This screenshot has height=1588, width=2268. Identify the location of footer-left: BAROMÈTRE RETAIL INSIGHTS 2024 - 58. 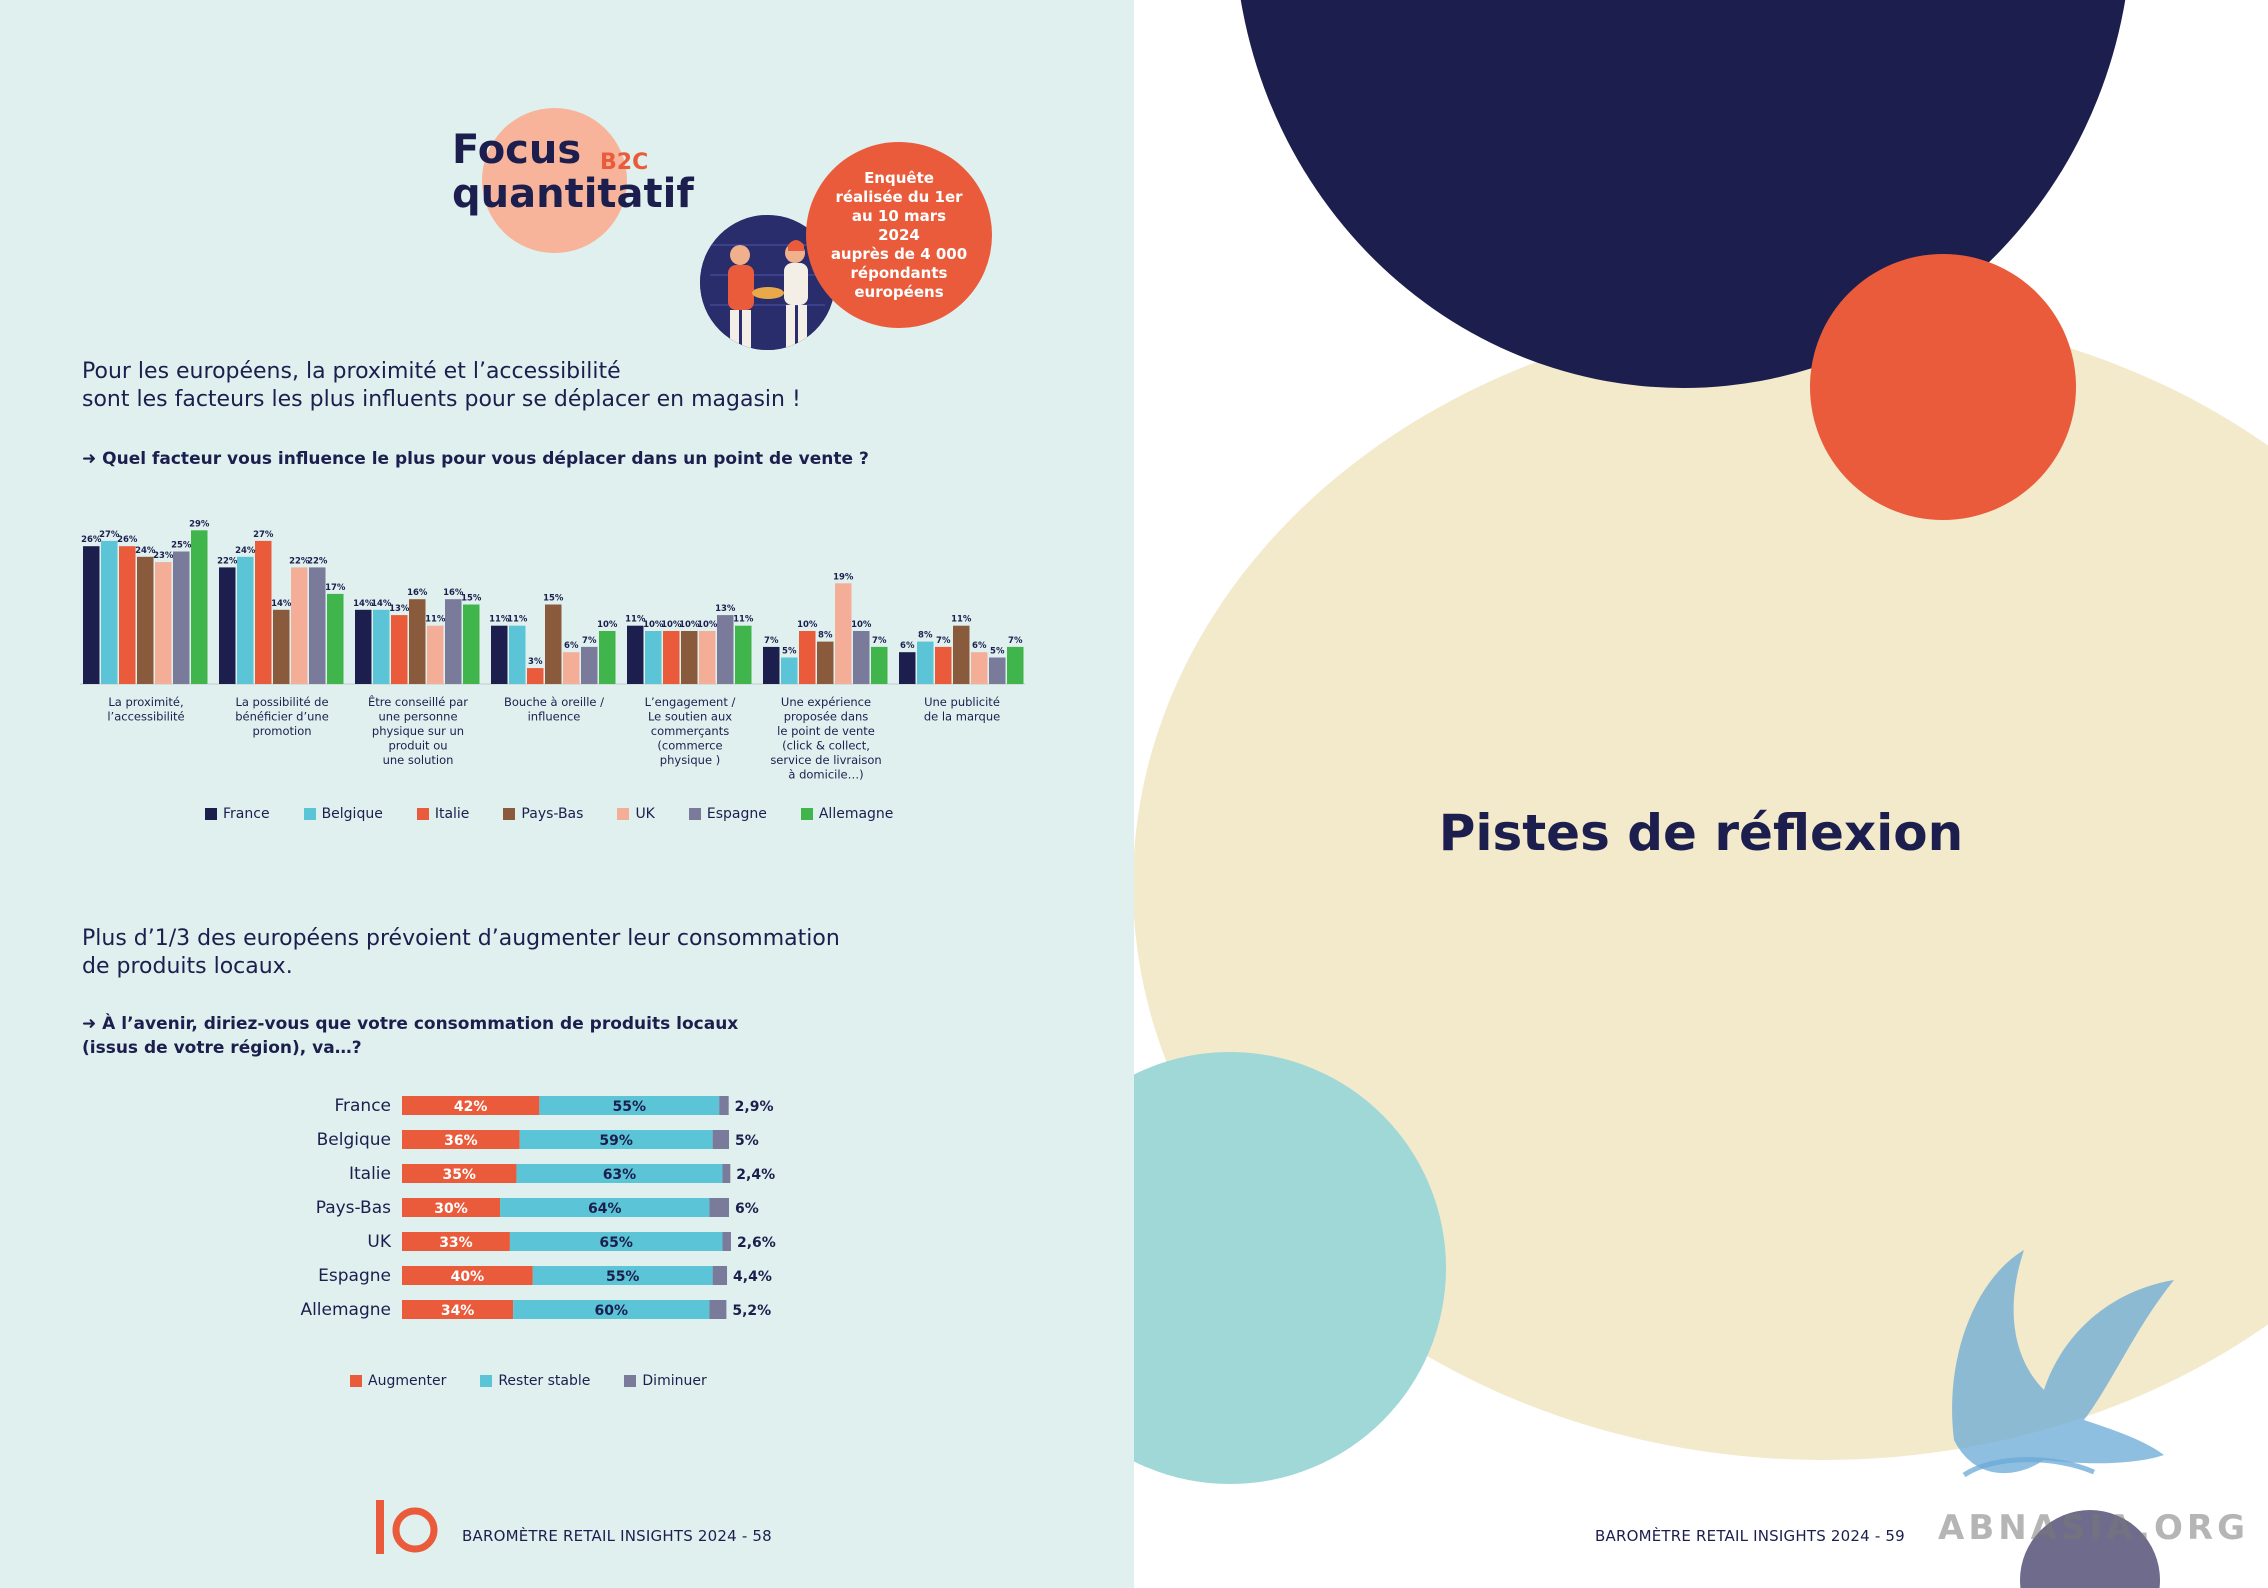
(617, 1536).